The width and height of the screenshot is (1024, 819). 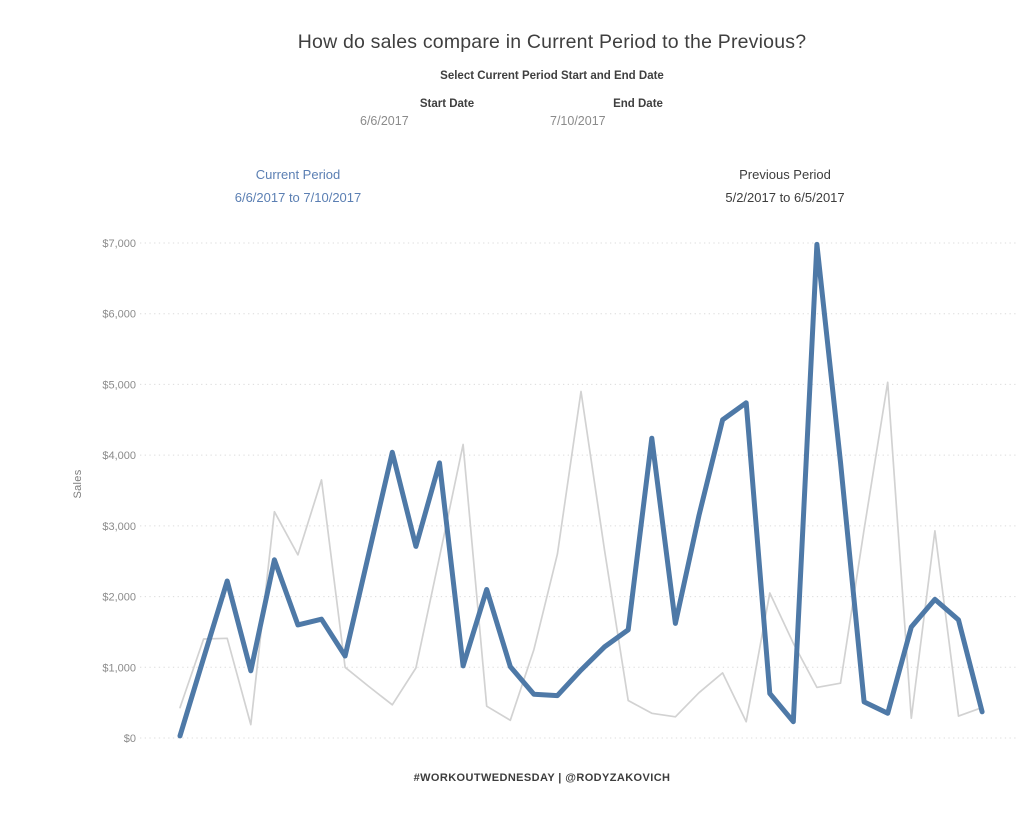 I want to click on legend-previous-period: Previous Period 5/2/2017 to 6/5/2017, so click(x=785, y=186).